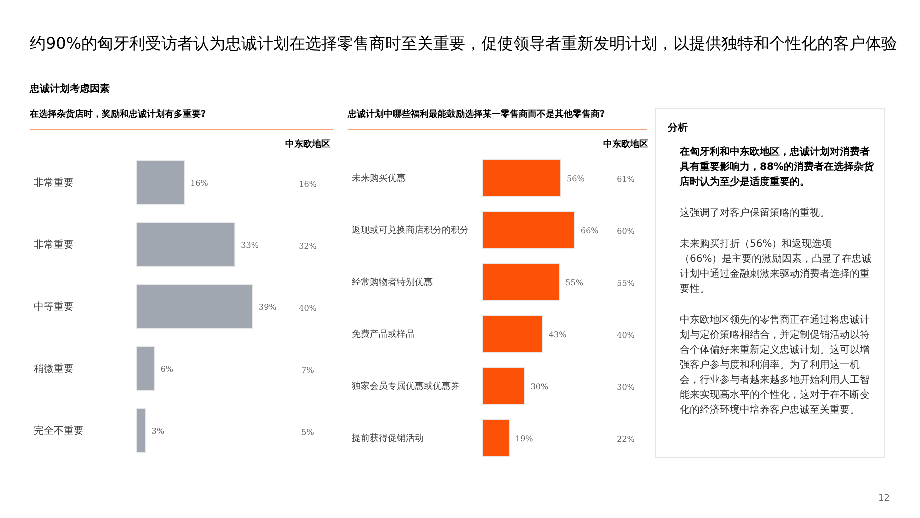 The image size is (920, 518). I want to click on text: 在匈牙利和中东欧地区，忠诚计划对消费者具有重要影响力，88%的消费者在选择杂货店时认为至少是适度重要的。, so click(776, 167).